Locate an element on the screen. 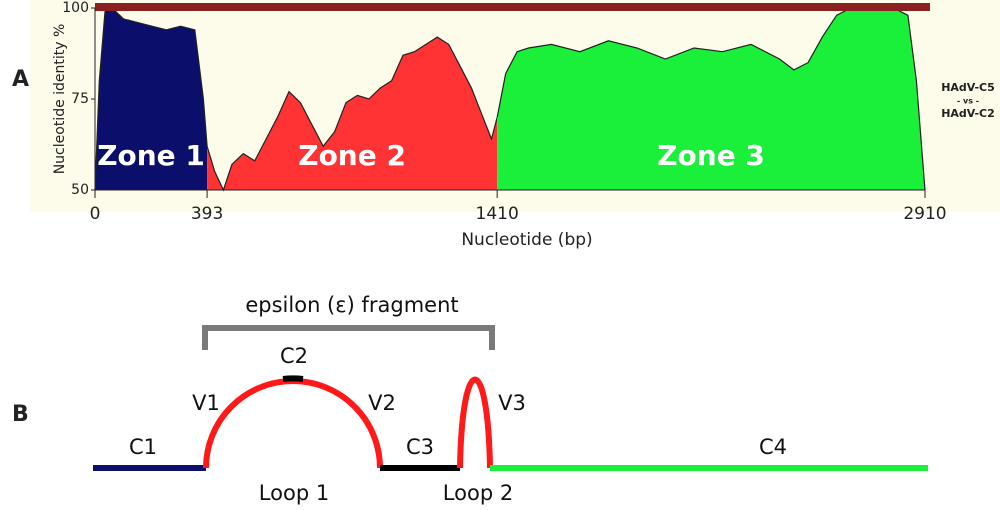 The width and height of the screenshot is (1000, 510). x-tick-label: 0 is located at coordinates (95, 214).